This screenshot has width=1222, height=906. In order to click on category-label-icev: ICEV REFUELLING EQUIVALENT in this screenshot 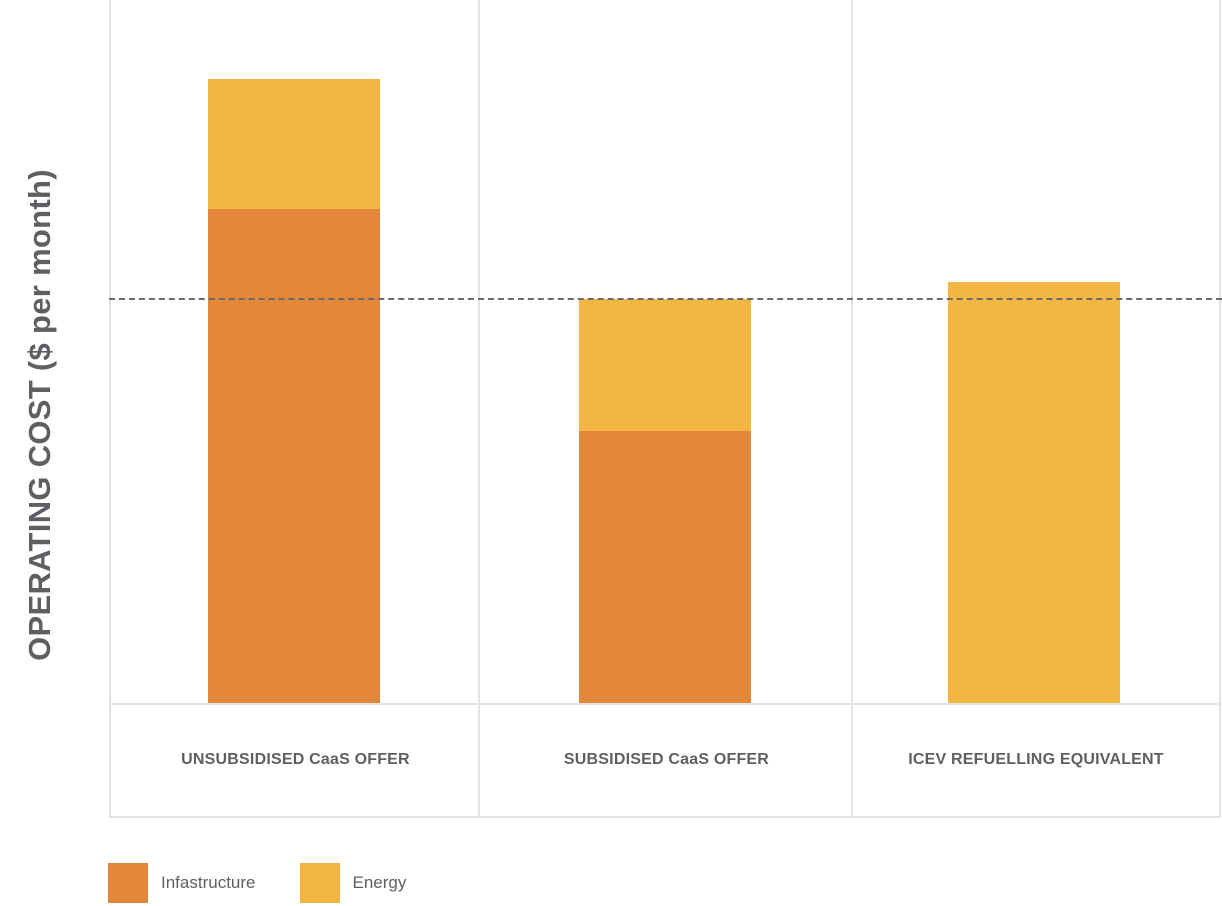, I will do `click(1036, 759)`.